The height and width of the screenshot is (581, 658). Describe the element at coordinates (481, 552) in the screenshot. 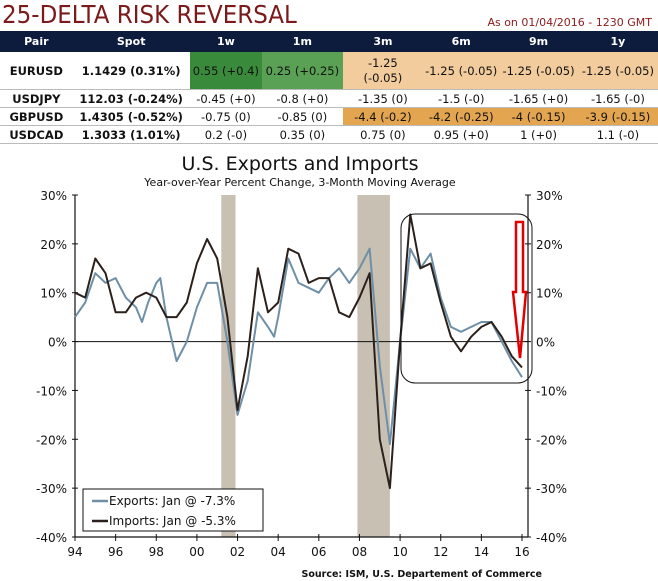

I see `x-tick-label: 14` at that location.